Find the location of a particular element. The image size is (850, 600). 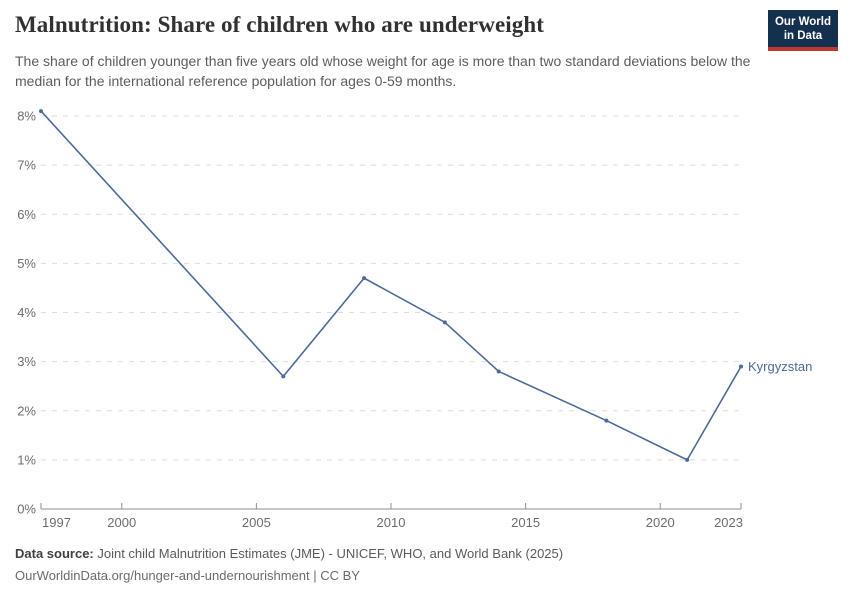

x-tick-label: 2020 is located at coordinates (660, 522).